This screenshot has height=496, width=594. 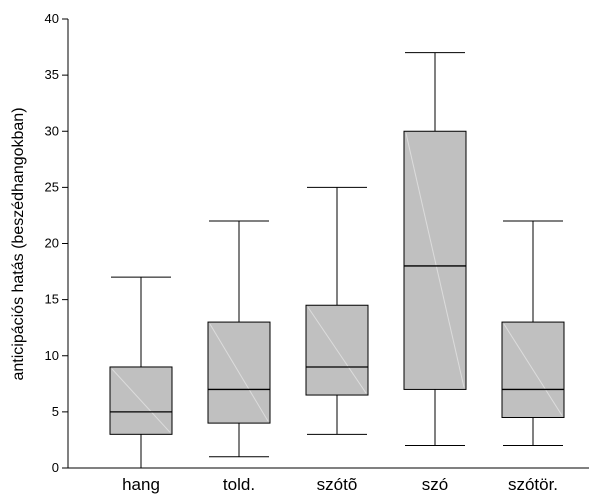 I want to click on y-axis-title: anticipációs hatás (beszédhangokban), so click(x=18, y=243).